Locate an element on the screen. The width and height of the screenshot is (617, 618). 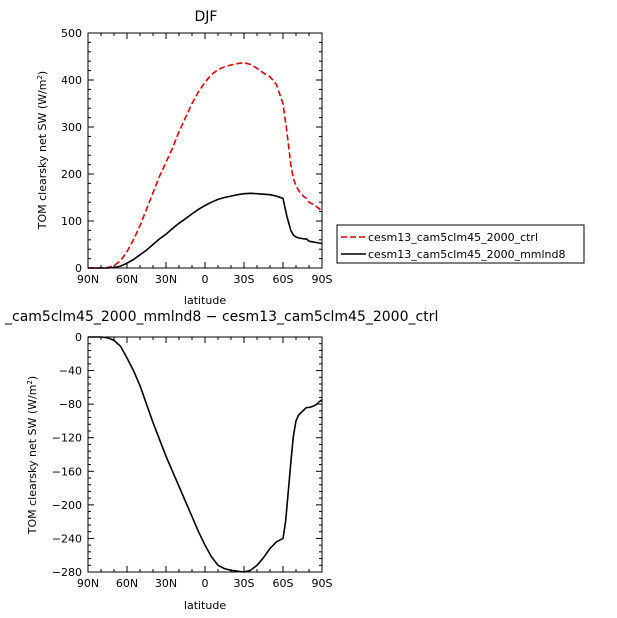
legend-label-mmlnd8: cesm13_cam5clm45_2000_mmlnd8 is located at coordinates (467, 254).